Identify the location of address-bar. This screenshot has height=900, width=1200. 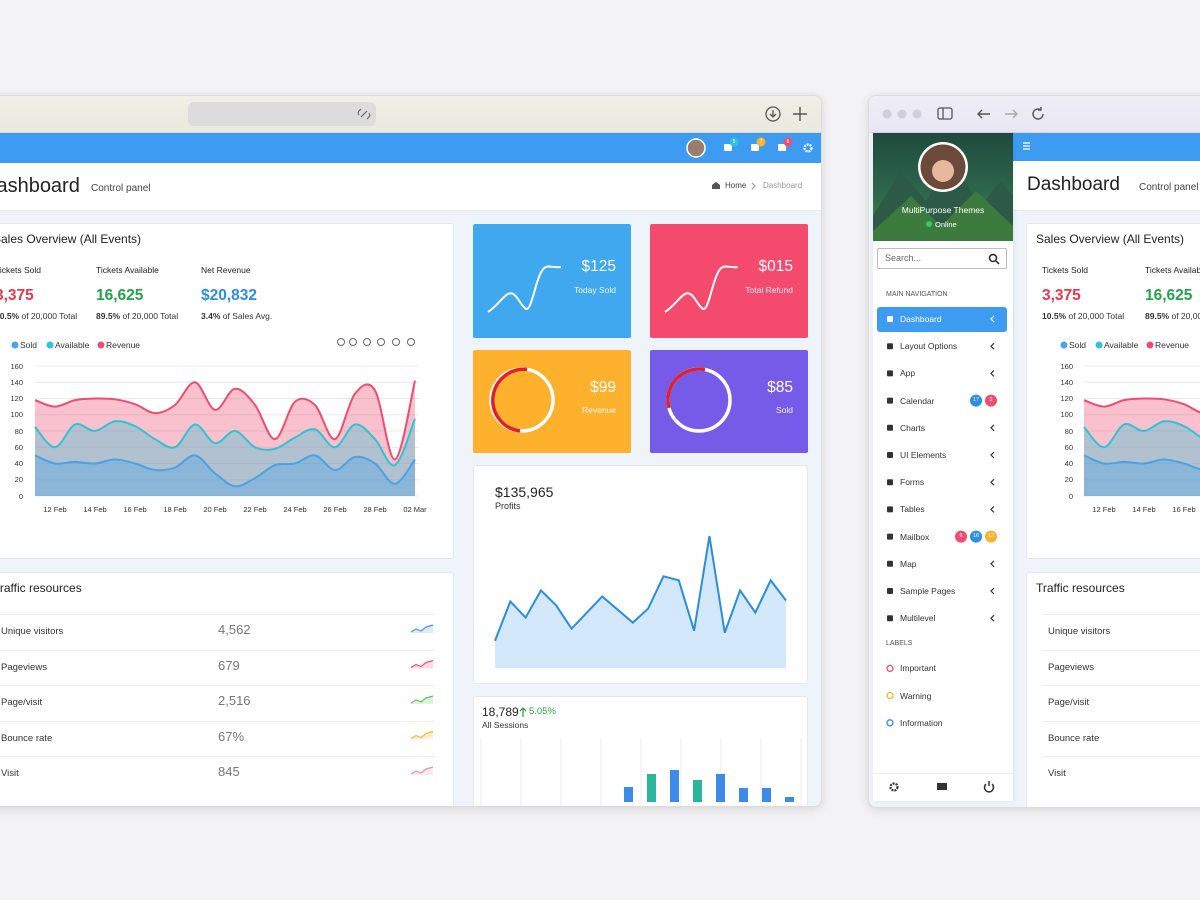
(282, 114).